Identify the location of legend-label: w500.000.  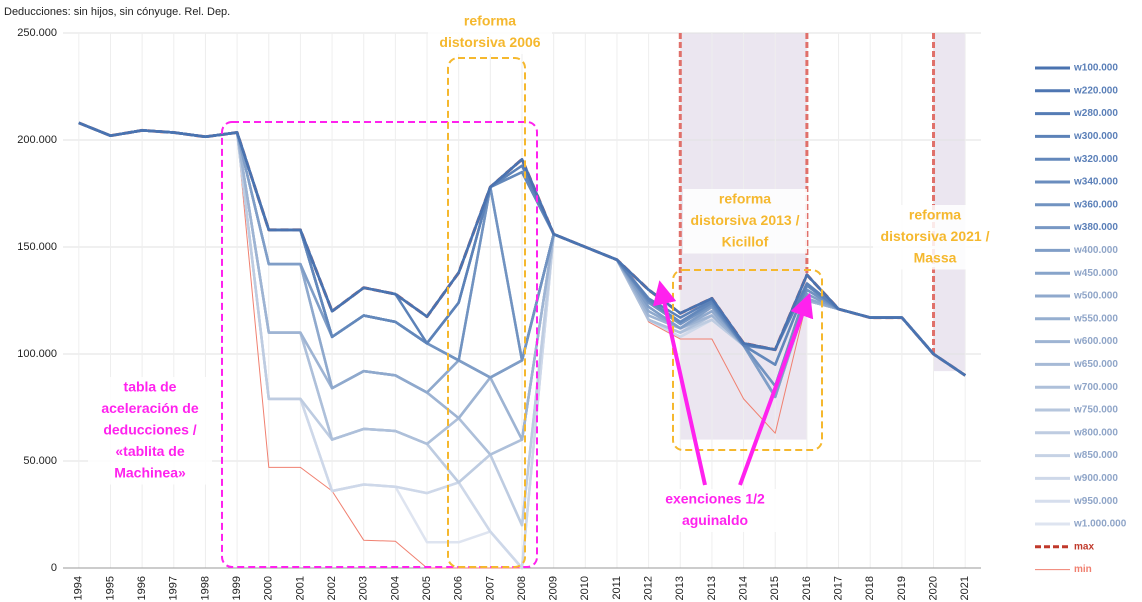
(1095, 296).